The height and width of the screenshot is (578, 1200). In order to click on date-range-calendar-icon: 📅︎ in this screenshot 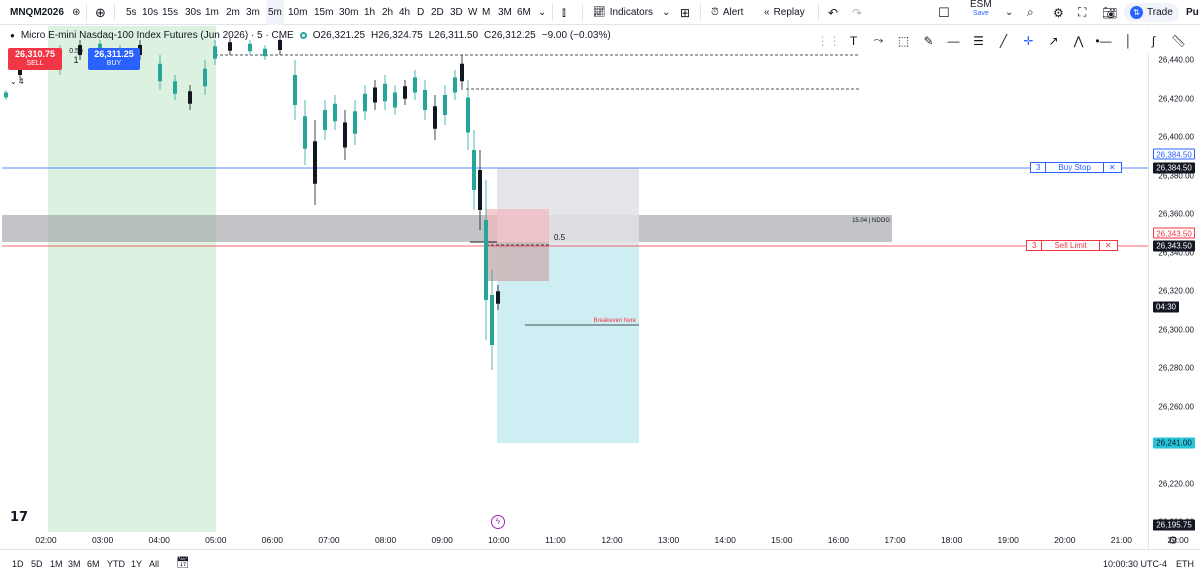, I will do `click(183, 563)`.